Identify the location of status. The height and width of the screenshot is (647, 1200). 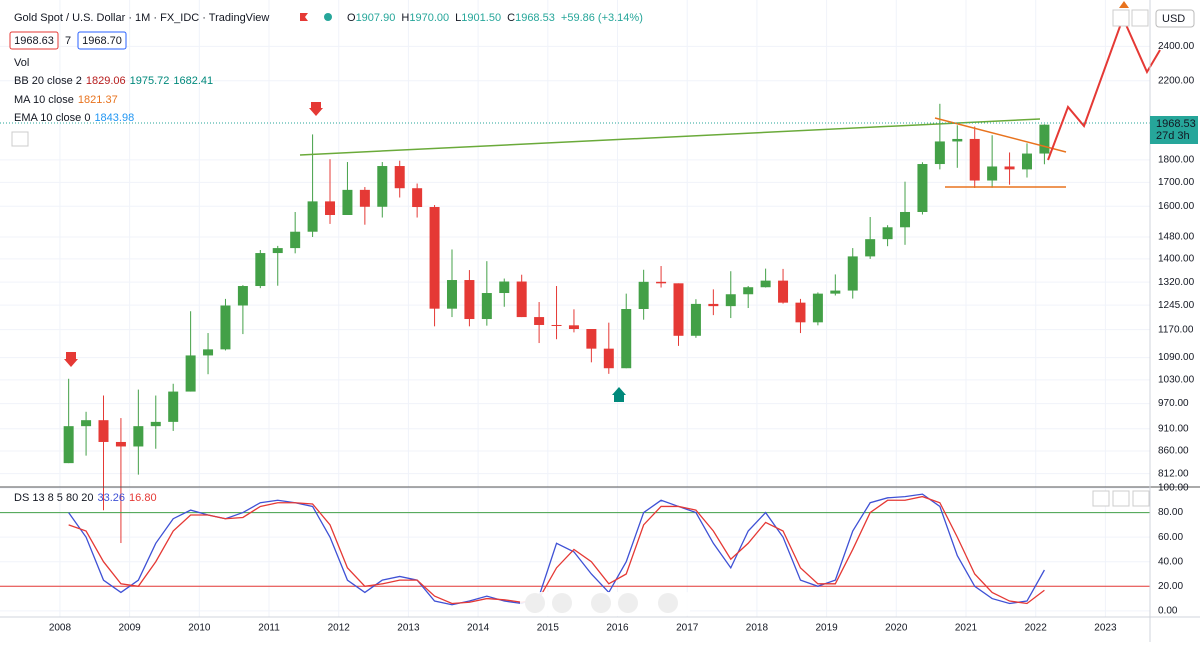
(328, 17).